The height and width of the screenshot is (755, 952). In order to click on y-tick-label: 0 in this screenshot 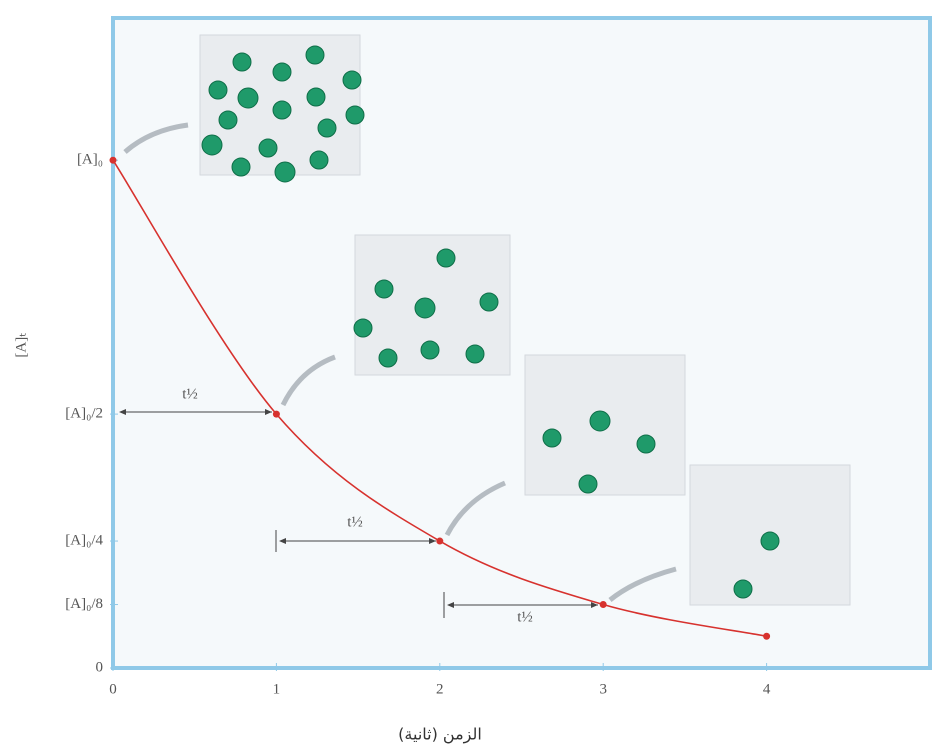, I will do `click(100, 667)`.